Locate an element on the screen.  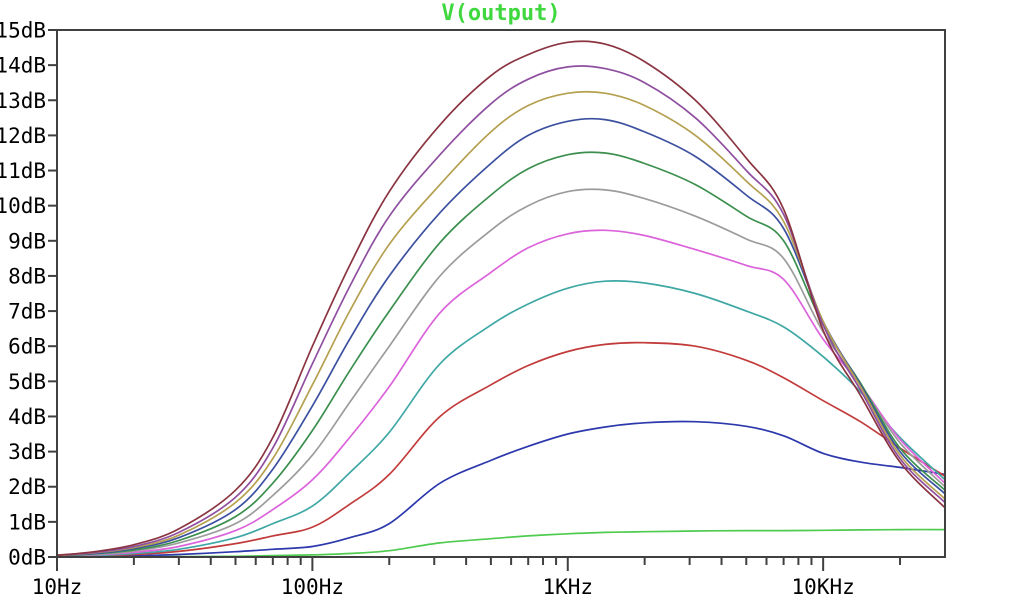
y-axis-label: 15dB is located at coordinates (23, 31).